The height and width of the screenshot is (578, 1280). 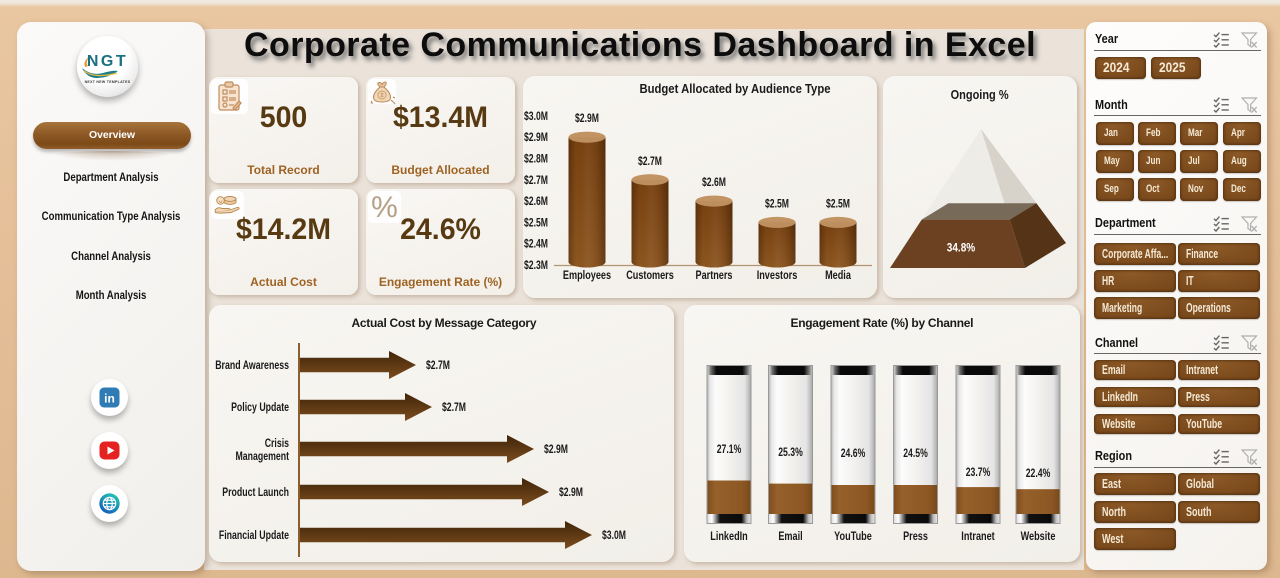 What do you see at coordinates (263, 456) in the screenshot?
I see `svg-text: Management` at bounding box center [263, 456].